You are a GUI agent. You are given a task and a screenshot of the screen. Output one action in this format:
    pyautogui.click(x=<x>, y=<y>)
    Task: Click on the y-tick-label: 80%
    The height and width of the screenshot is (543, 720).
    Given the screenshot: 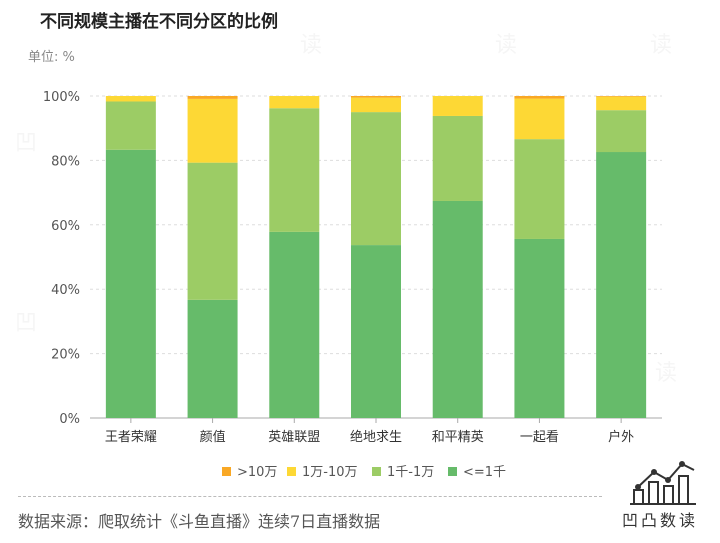 What is the action you would take?
    pyautogui.click(x=65, y=161)
    